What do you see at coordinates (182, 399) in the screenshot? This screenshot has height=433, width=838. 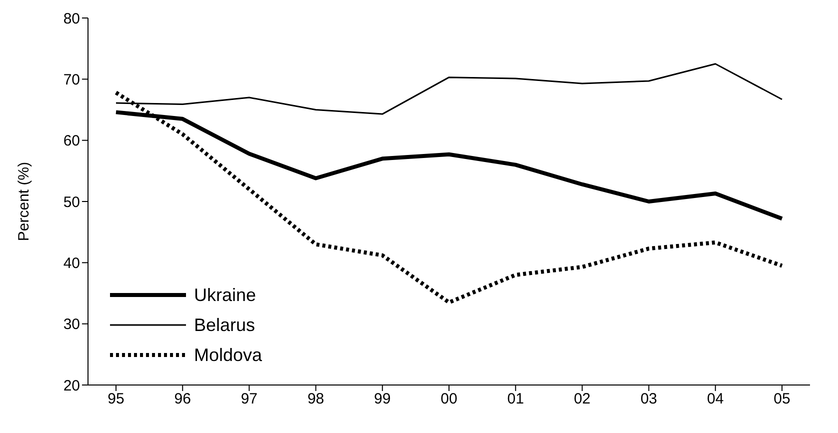 I see `x-tick-label: 96` at bounding box center [182, 399].